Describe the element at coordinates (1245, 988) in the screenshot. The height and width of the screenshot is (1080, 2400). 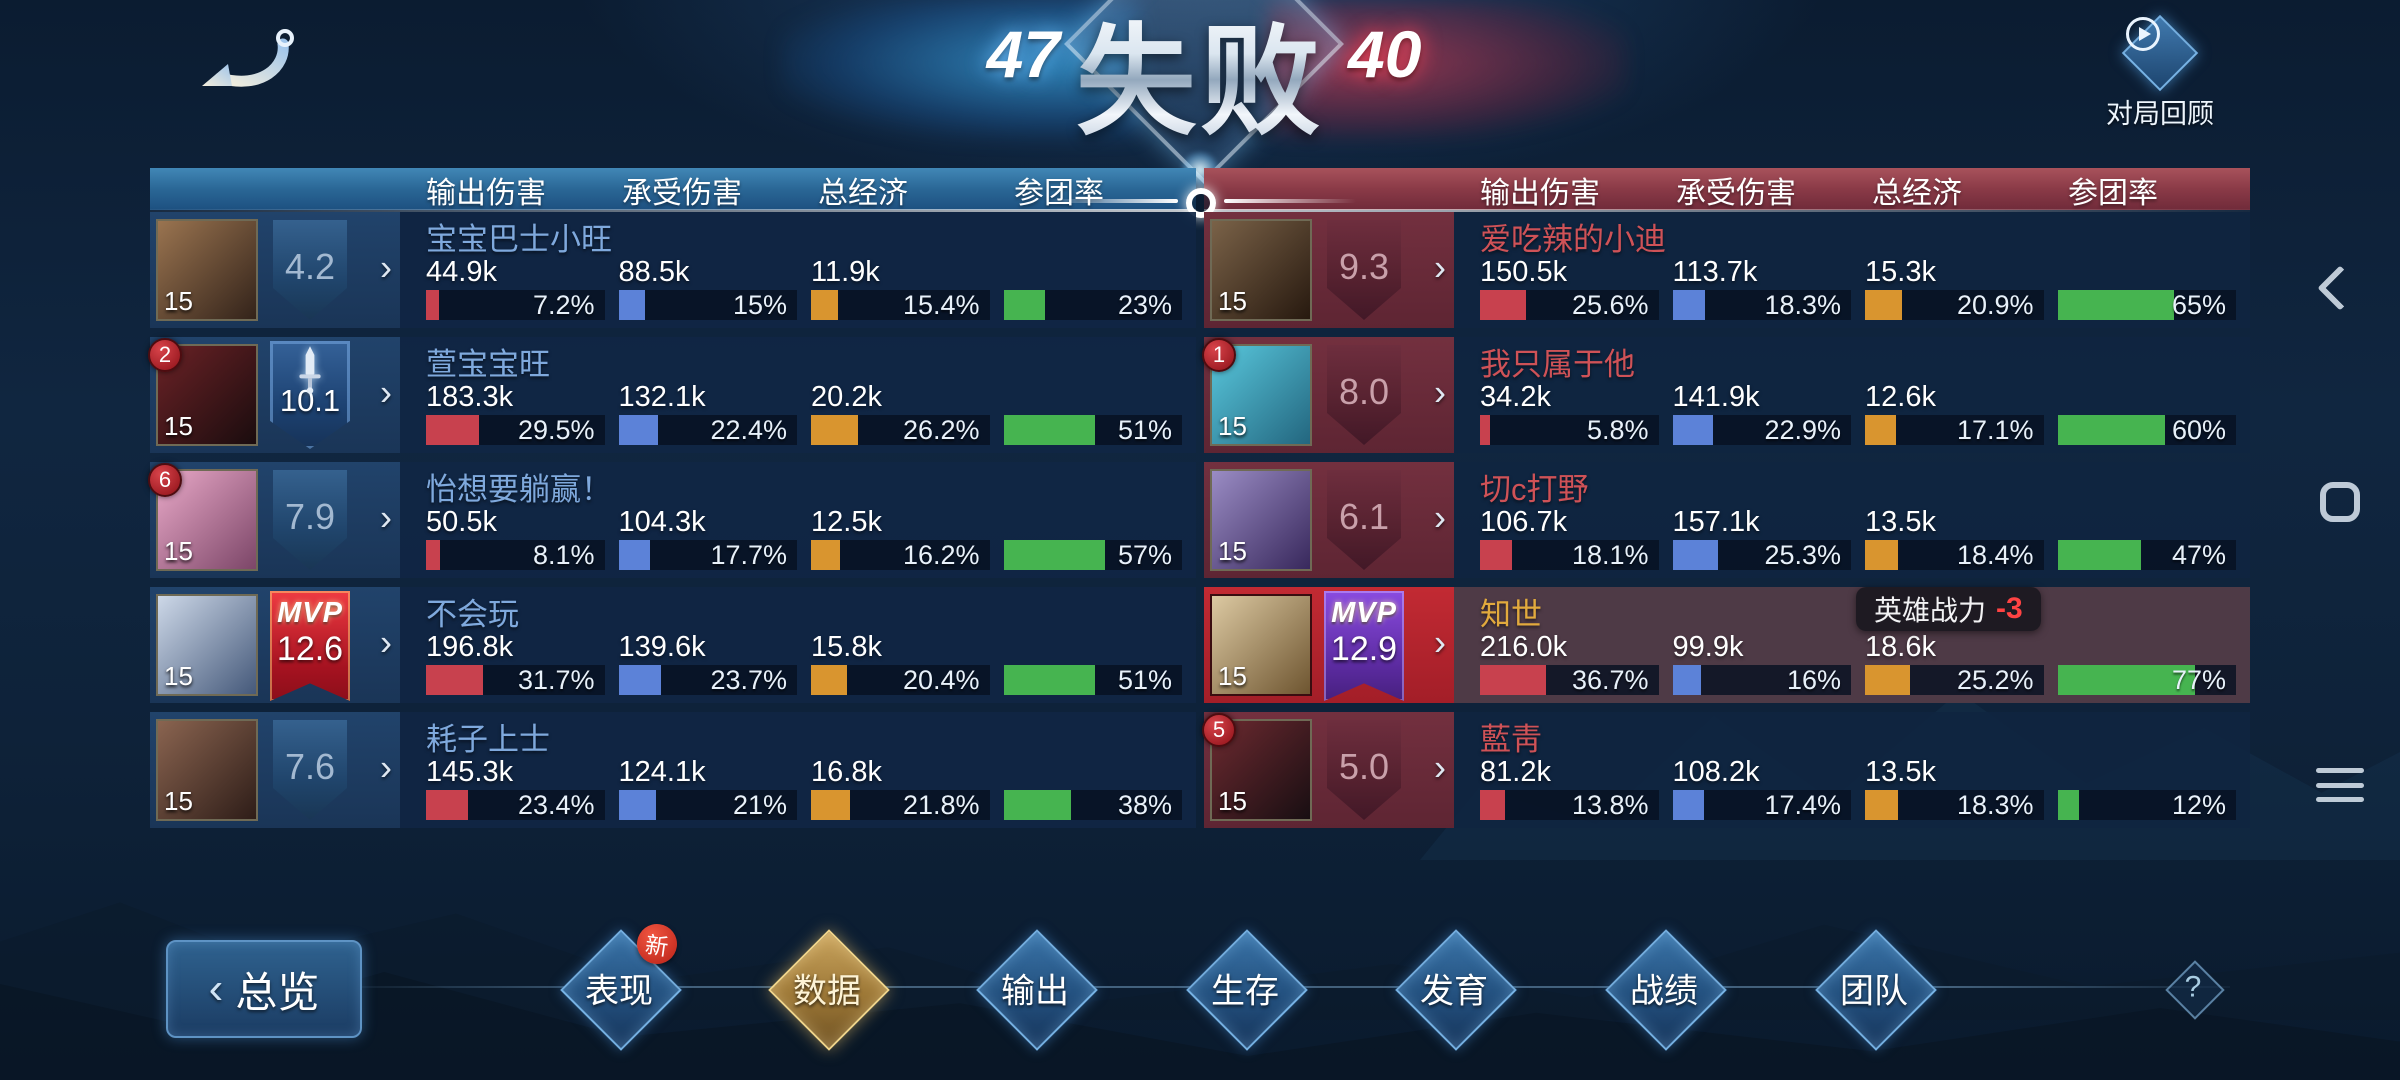
I see `nav-tab-4: 生存` at that location.